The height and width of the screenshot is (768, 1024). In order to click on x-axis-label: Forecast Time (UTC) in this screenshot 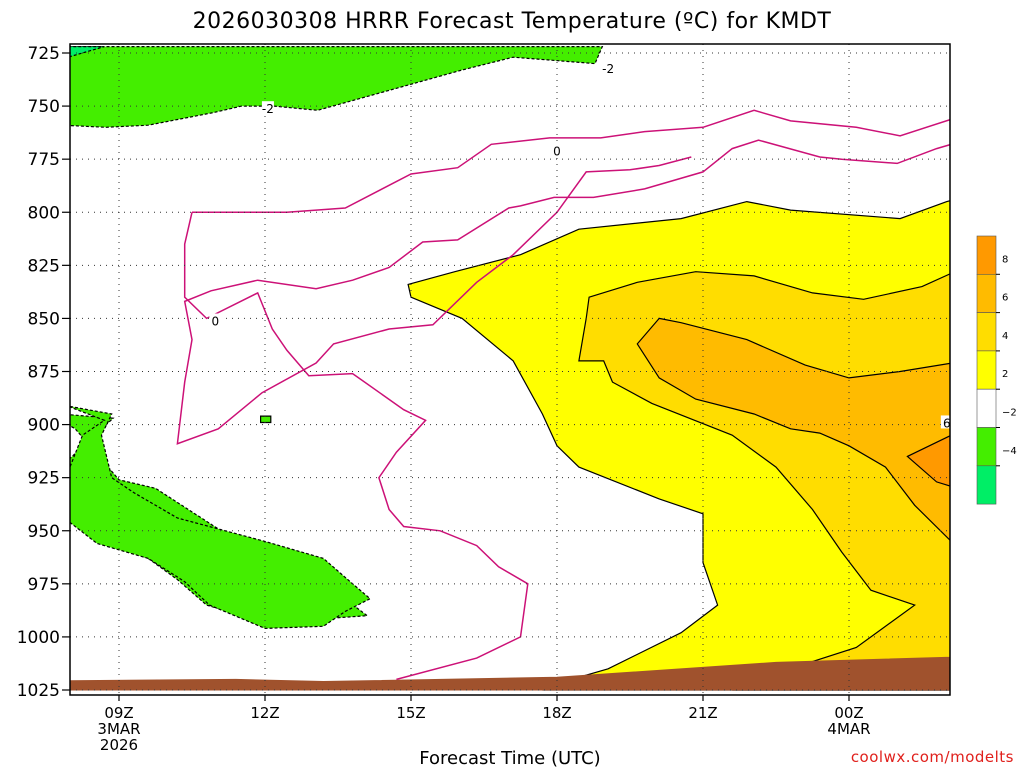, I will do `click(509, 758)`.